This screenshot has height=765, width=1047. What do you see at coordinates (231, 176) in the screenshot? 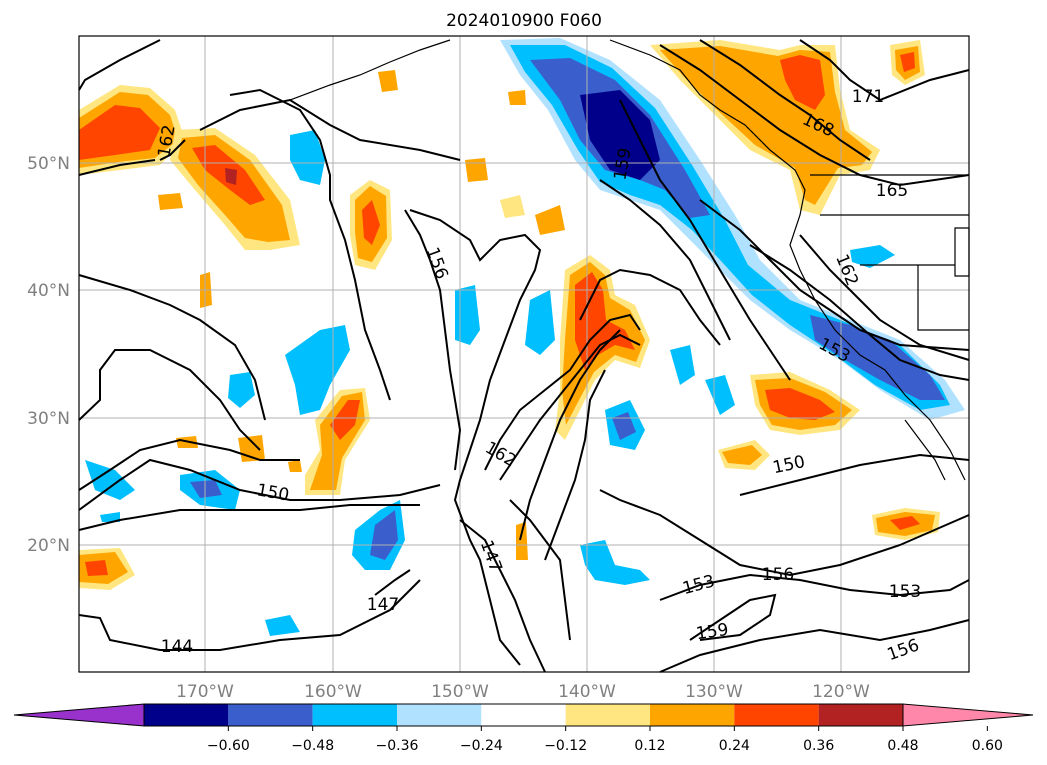
I see `positive-anomaly-170w-core` at bounding box center [231, 176].